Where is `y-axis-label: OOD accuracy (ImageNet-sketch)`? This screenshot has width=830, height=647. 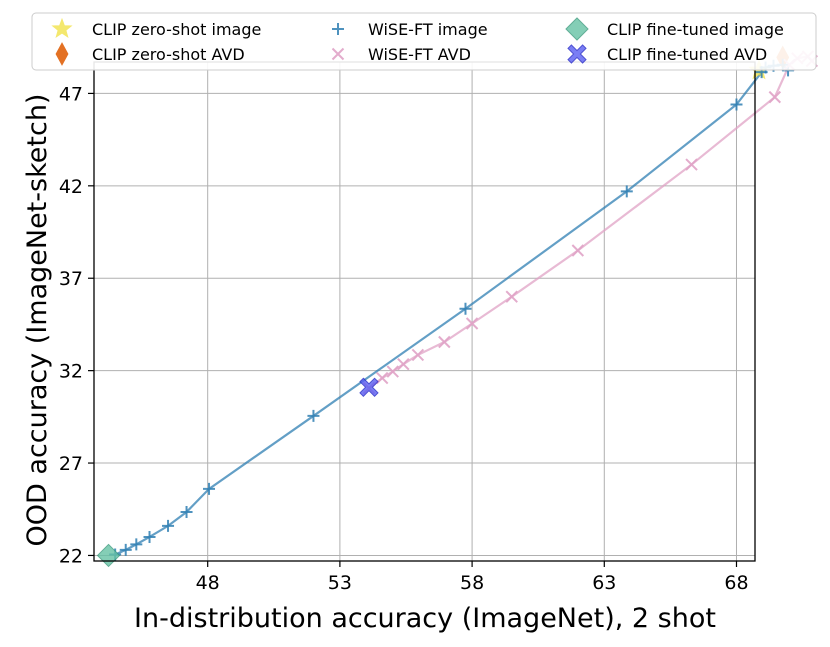 y-axis-label: OOD accuracy (ImageNet-sketch) is located at coordinates (37, 320).